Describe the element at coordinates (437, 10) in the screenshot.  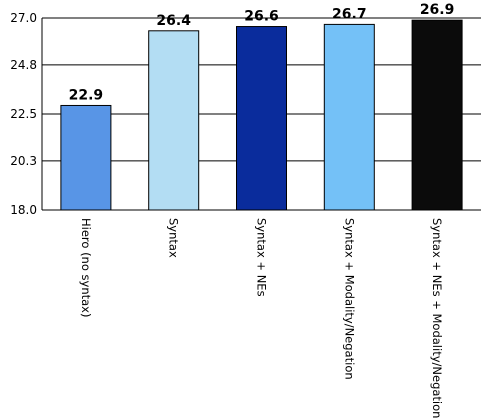
I see `data-label: 26.9` at that location.